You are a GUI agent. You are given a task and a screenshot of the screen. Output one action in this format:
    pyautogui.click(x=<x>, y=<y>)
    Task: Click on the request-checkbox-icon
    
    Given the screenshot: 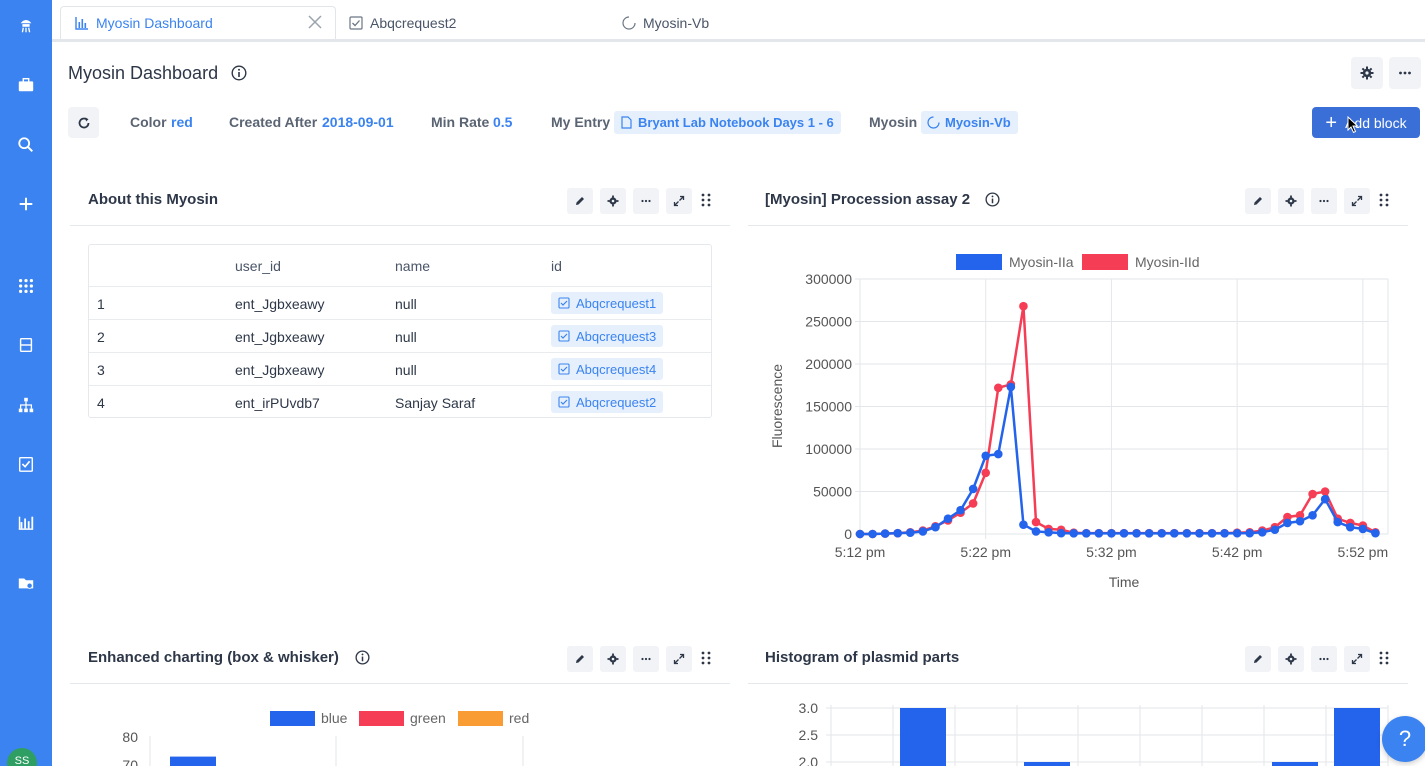 What is the action you would take?
    pyautogui.click(x=26, y=464)
    